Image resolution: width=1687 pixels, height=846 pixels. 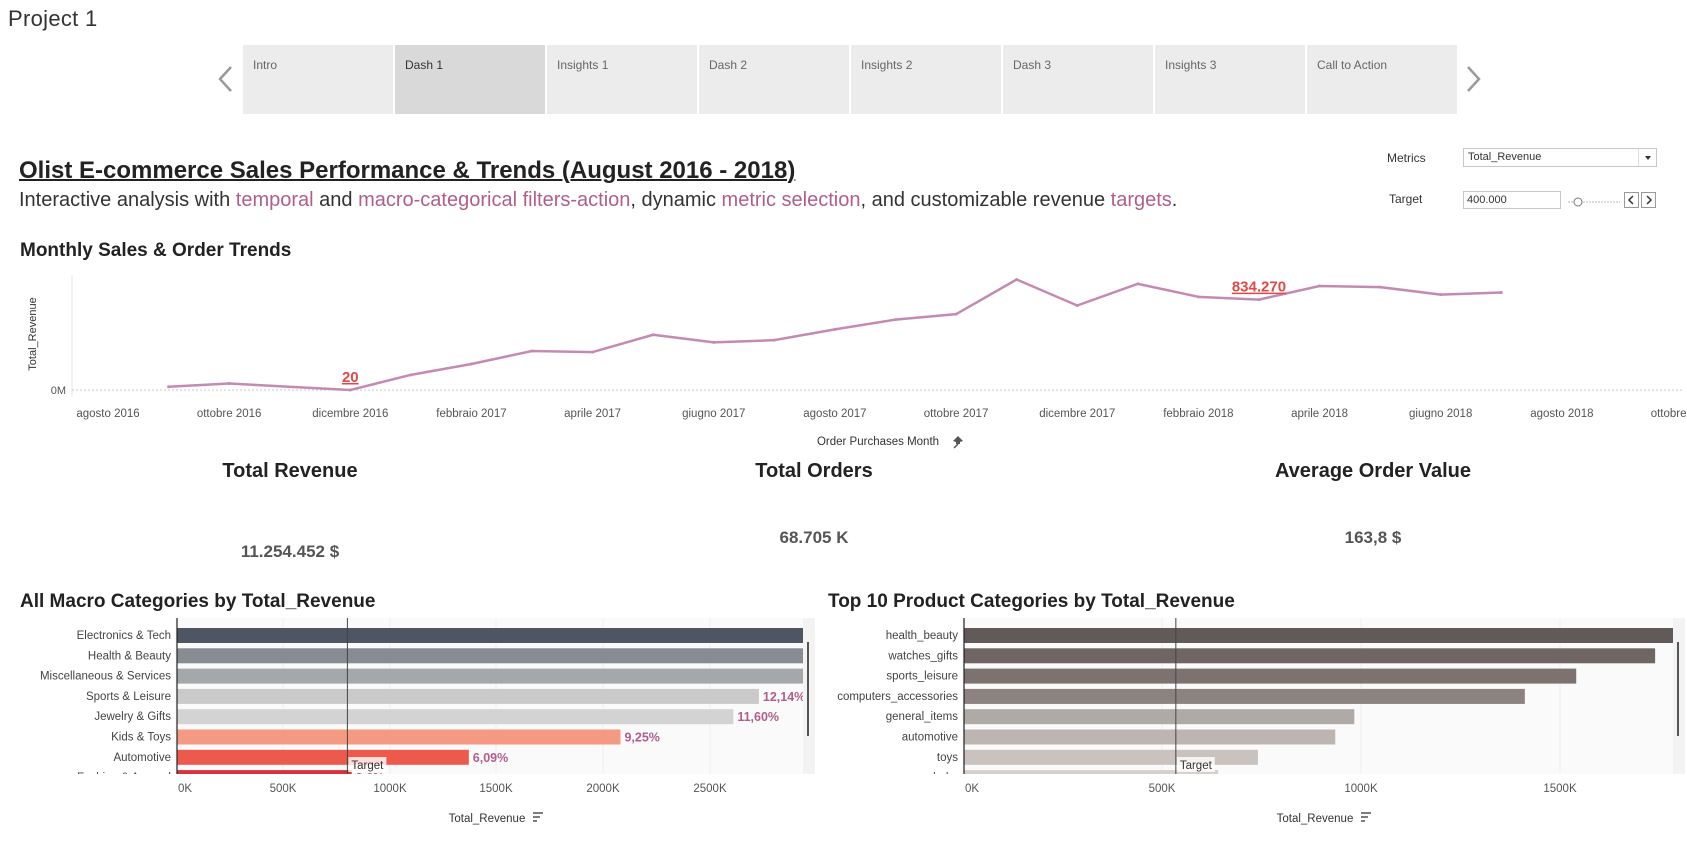 What do you see at coordinates (1512, 200) in the screenshot?
I see `target-input: 400.000` at bounding box center [1512, 200].